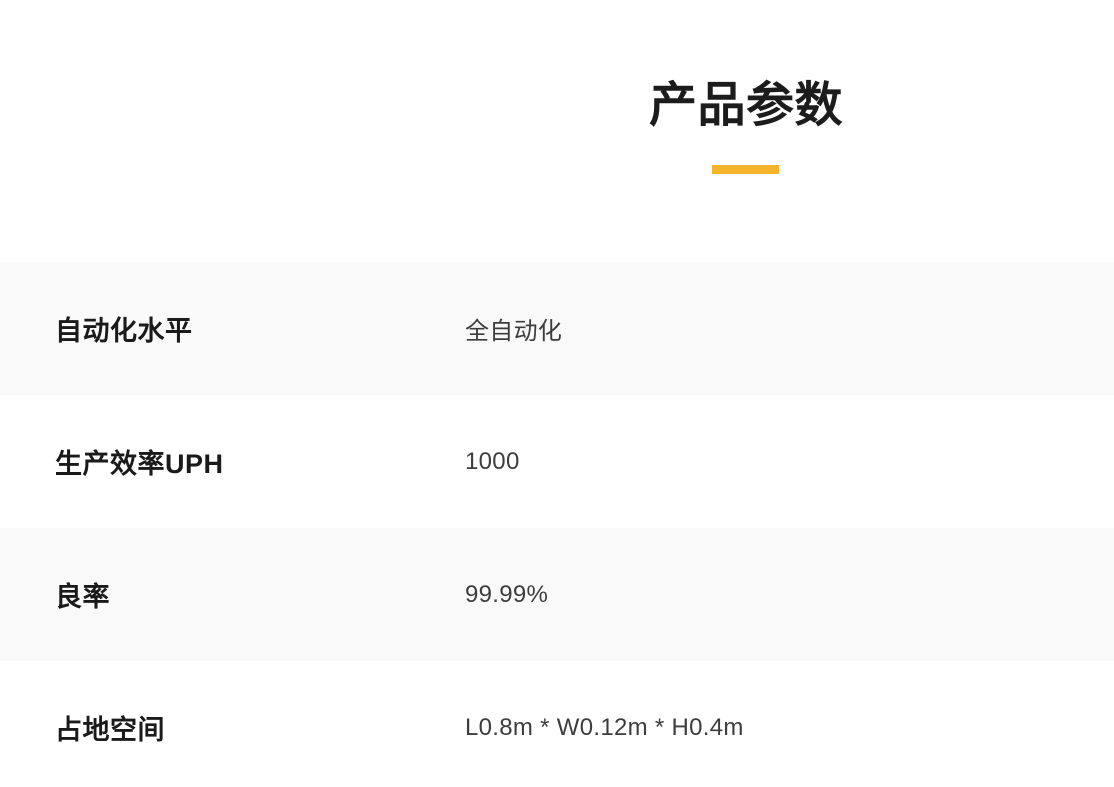 The image size is (1114, 787). Describe the element at coordinates (507, 594) in the screenshot. I see `param-value-yield: 99.99%` at that location.